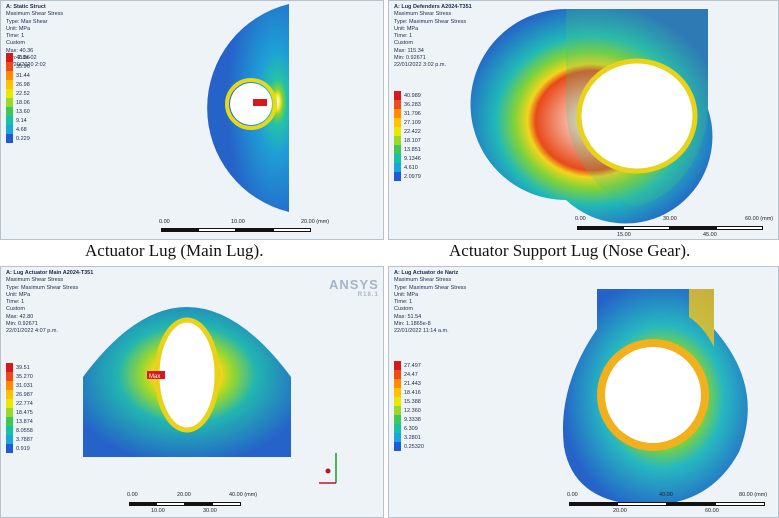 Image resolution: width=779 pixels, height=518 pixels. I want to click on legend-label: 13.60, so click(23, 111).